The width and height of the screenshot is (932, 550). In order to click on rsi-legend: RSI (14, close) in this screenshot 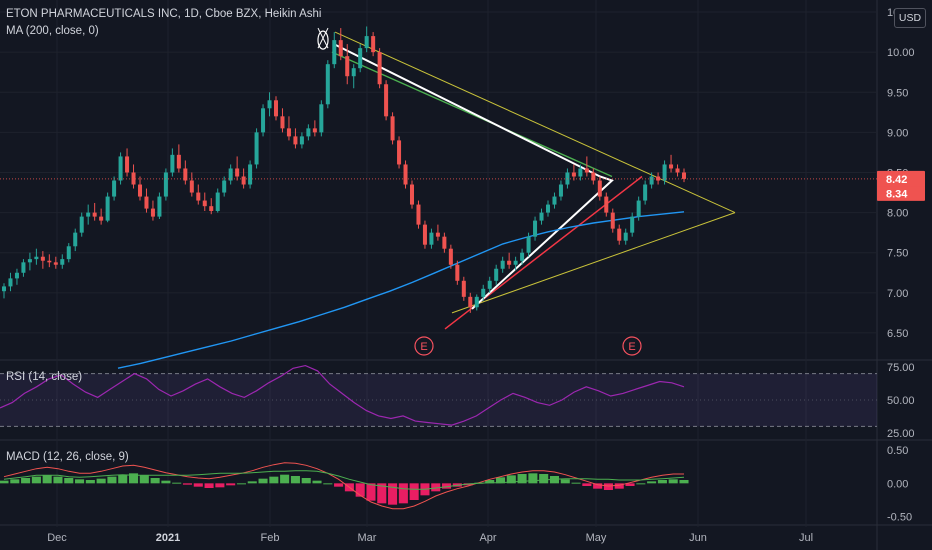, I will do `click(44, 377)`.